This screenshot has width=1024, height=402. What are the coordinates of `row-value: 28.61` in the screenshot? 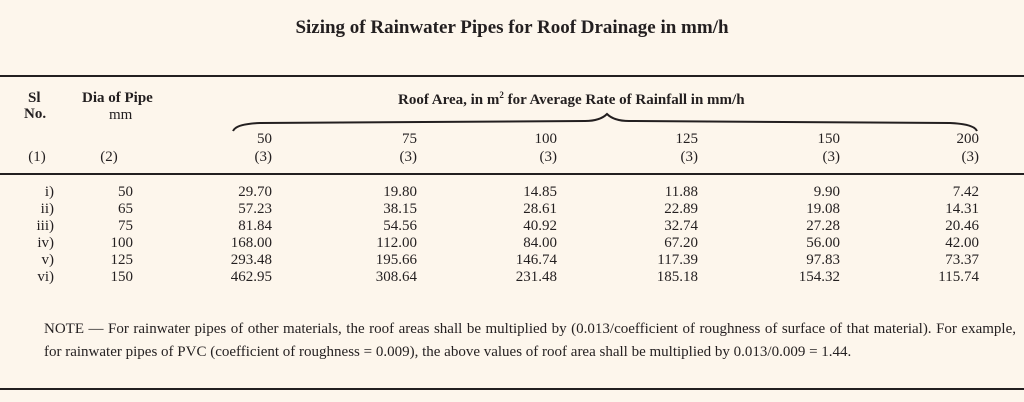 It's located at (540, 209).